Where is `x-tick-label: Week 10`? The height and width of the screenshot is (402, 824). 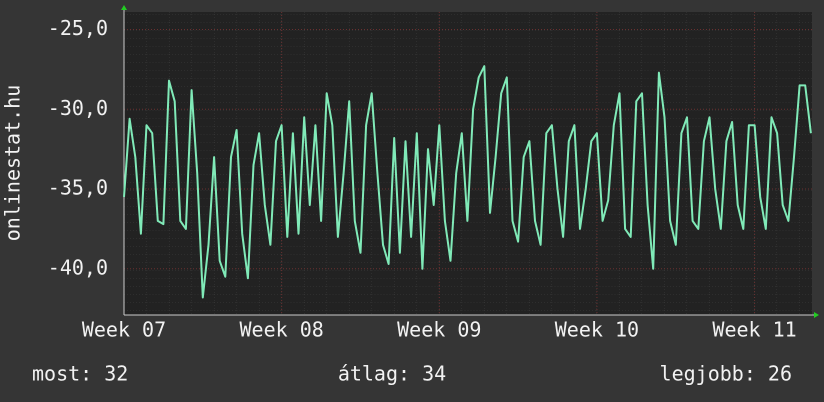 x-tick-label: Week 10 is located at coordinates (597, 330).